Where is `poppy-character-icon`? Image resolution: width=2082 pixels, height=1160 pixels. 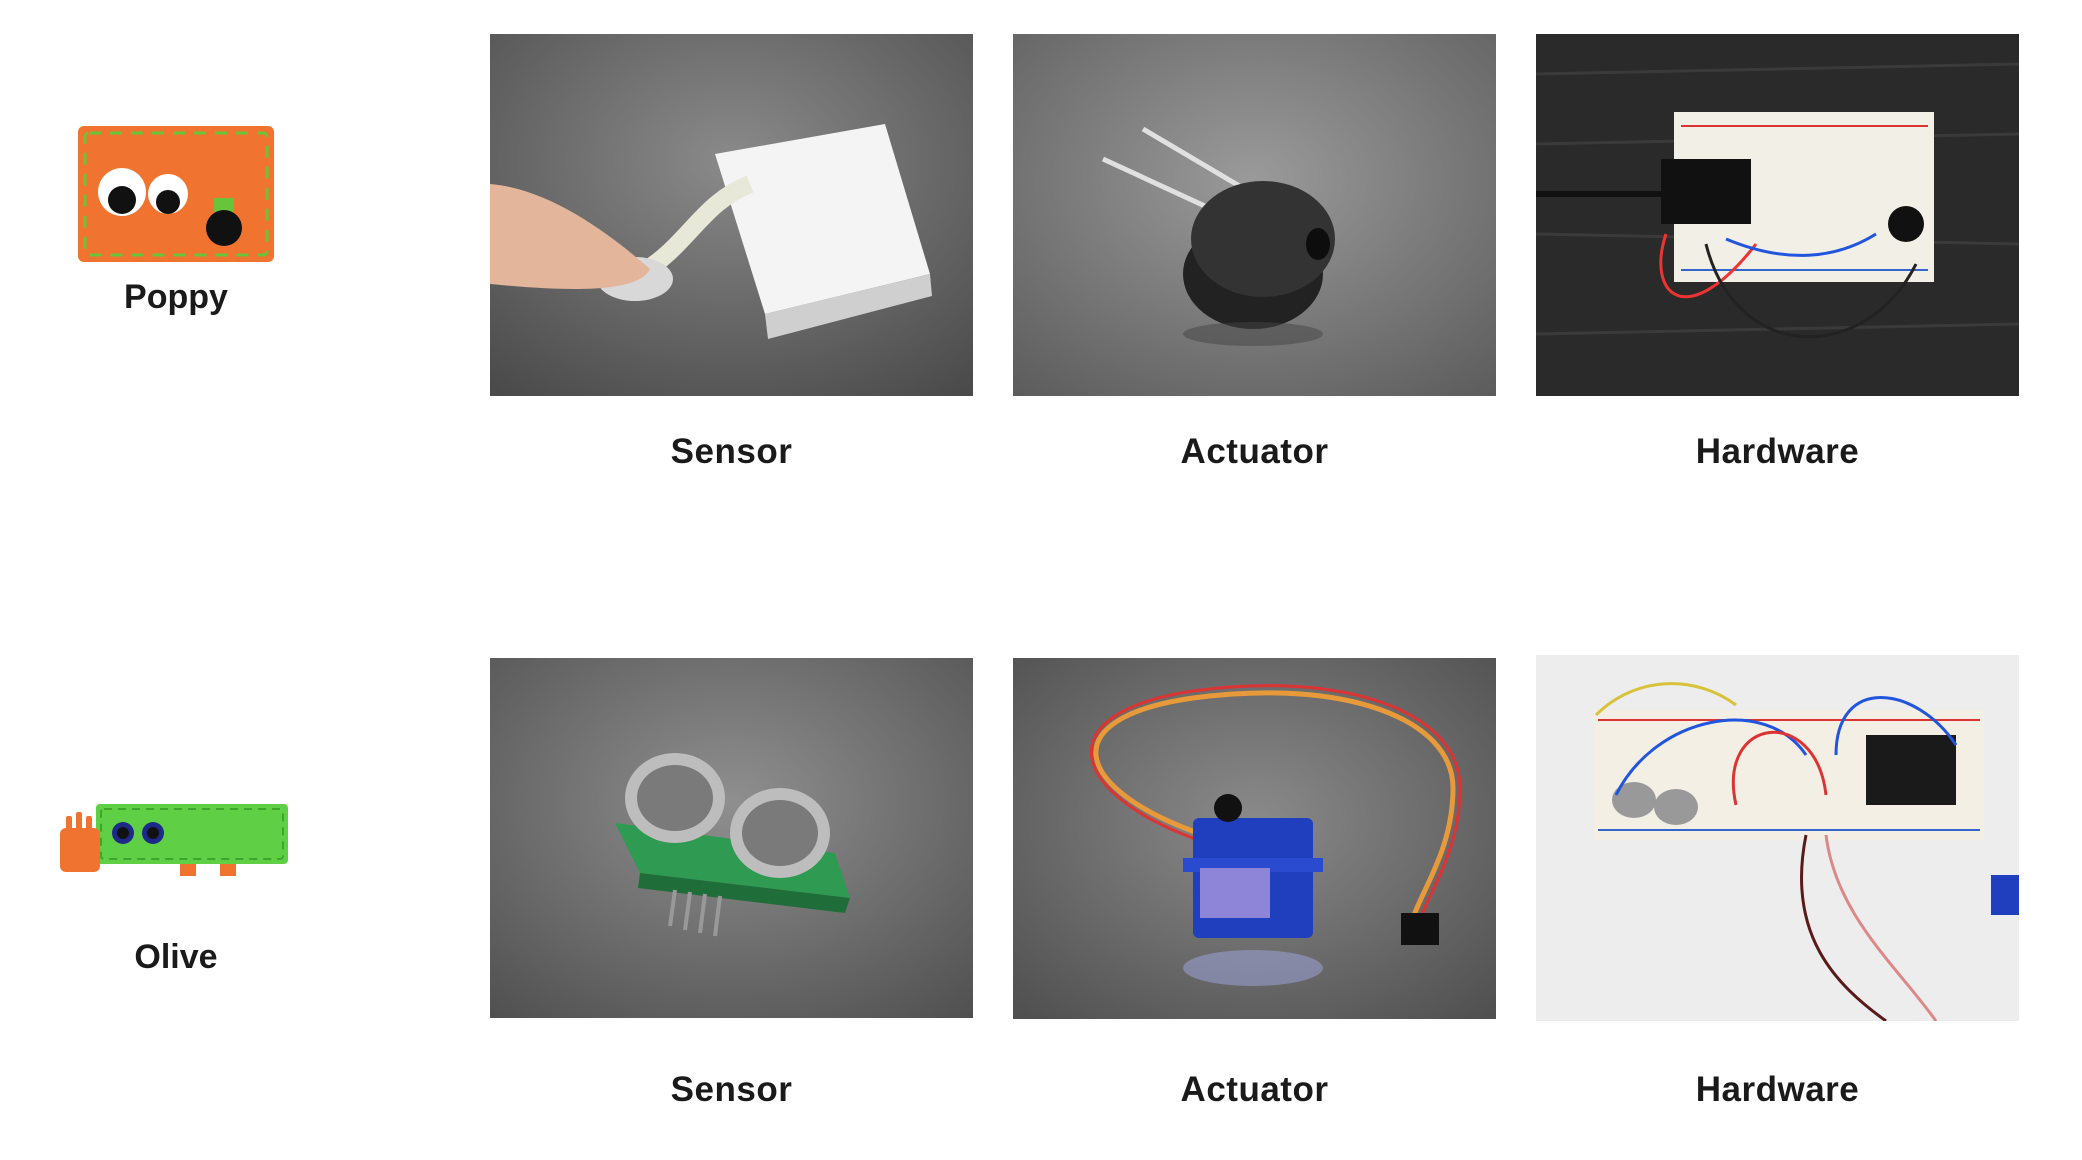
poppy-character-icon is located at coordinates (176, 194).